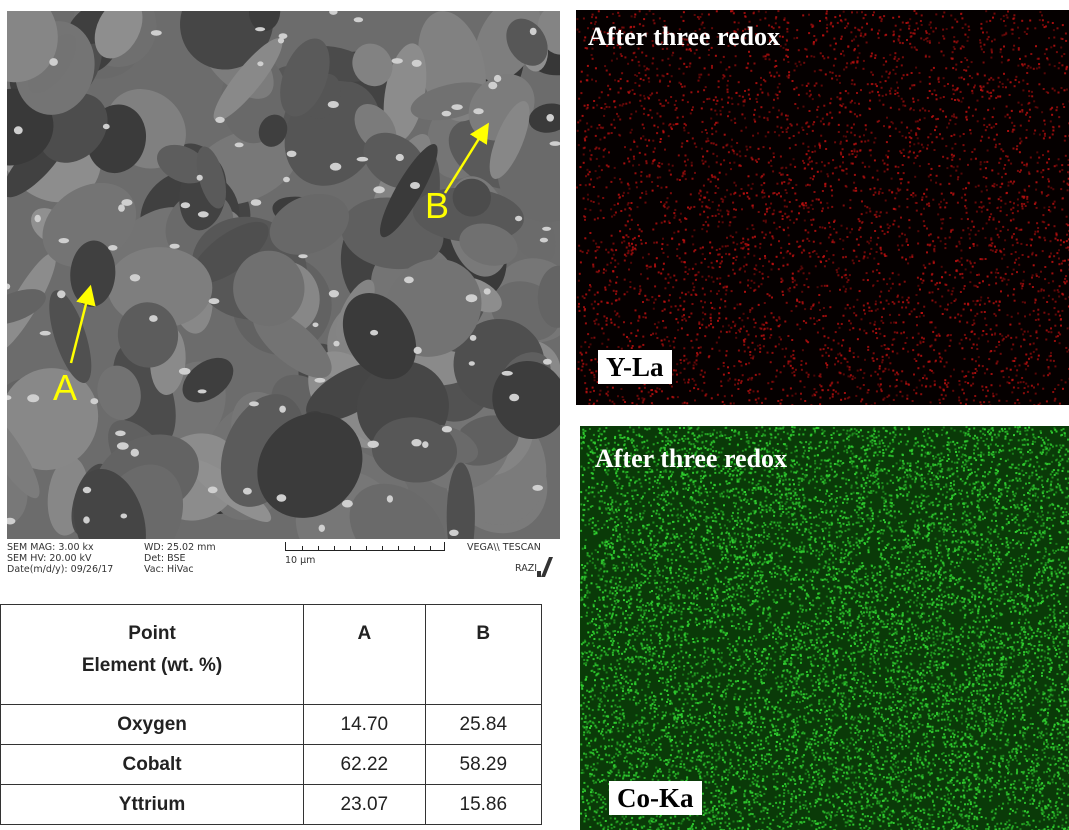 This screenshot has width=1069, height=830. Describe the element at coordinates (152, 764) in the screenshot. I see `row-element: Cobalt` at that location.